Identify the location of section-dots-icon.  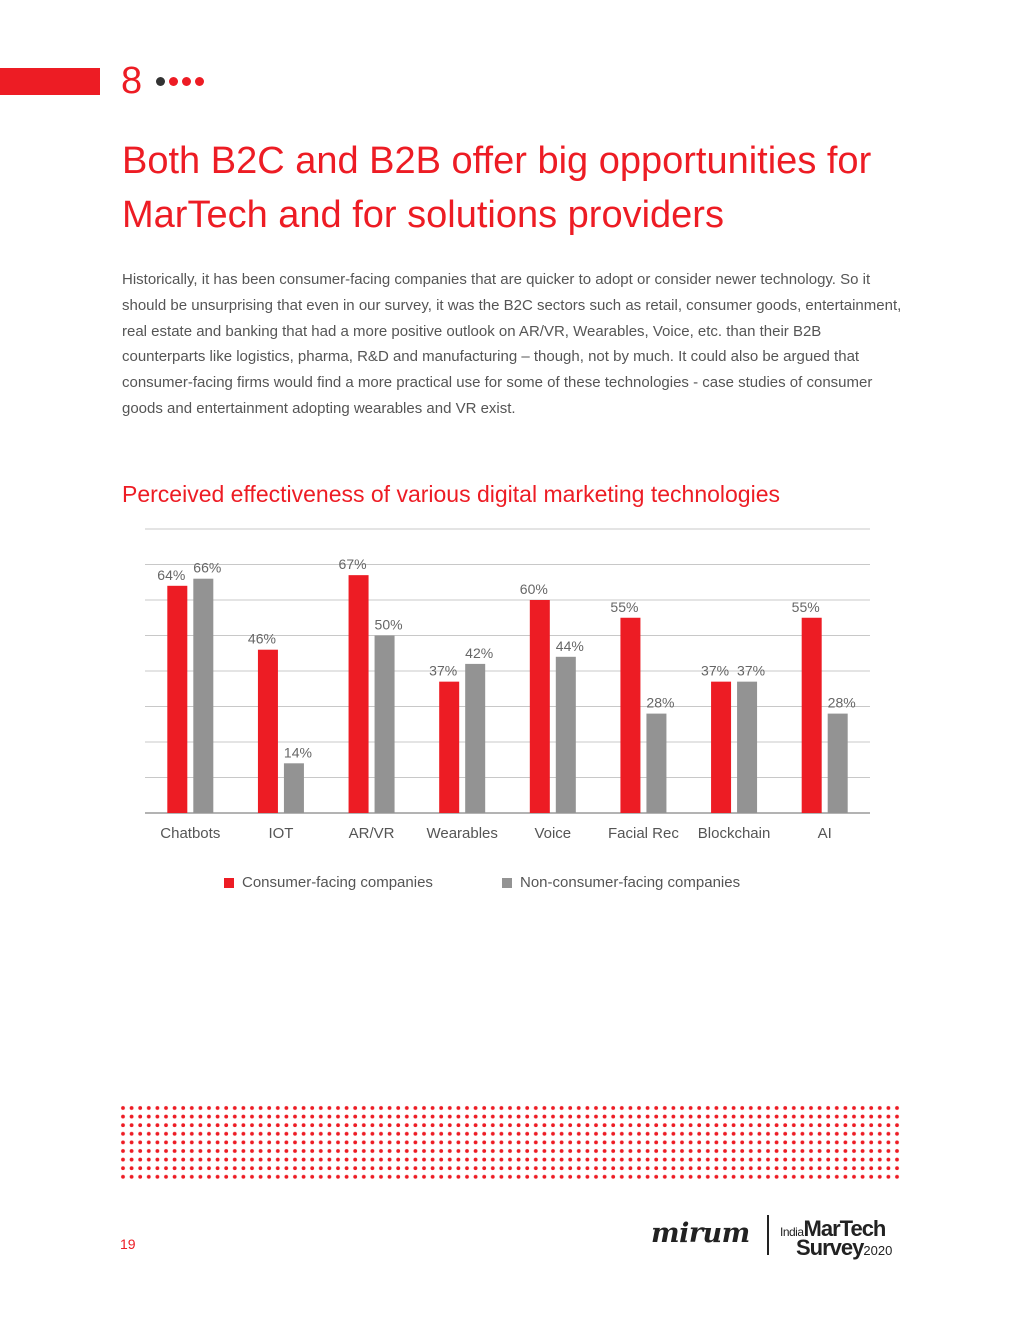
(180, 81).